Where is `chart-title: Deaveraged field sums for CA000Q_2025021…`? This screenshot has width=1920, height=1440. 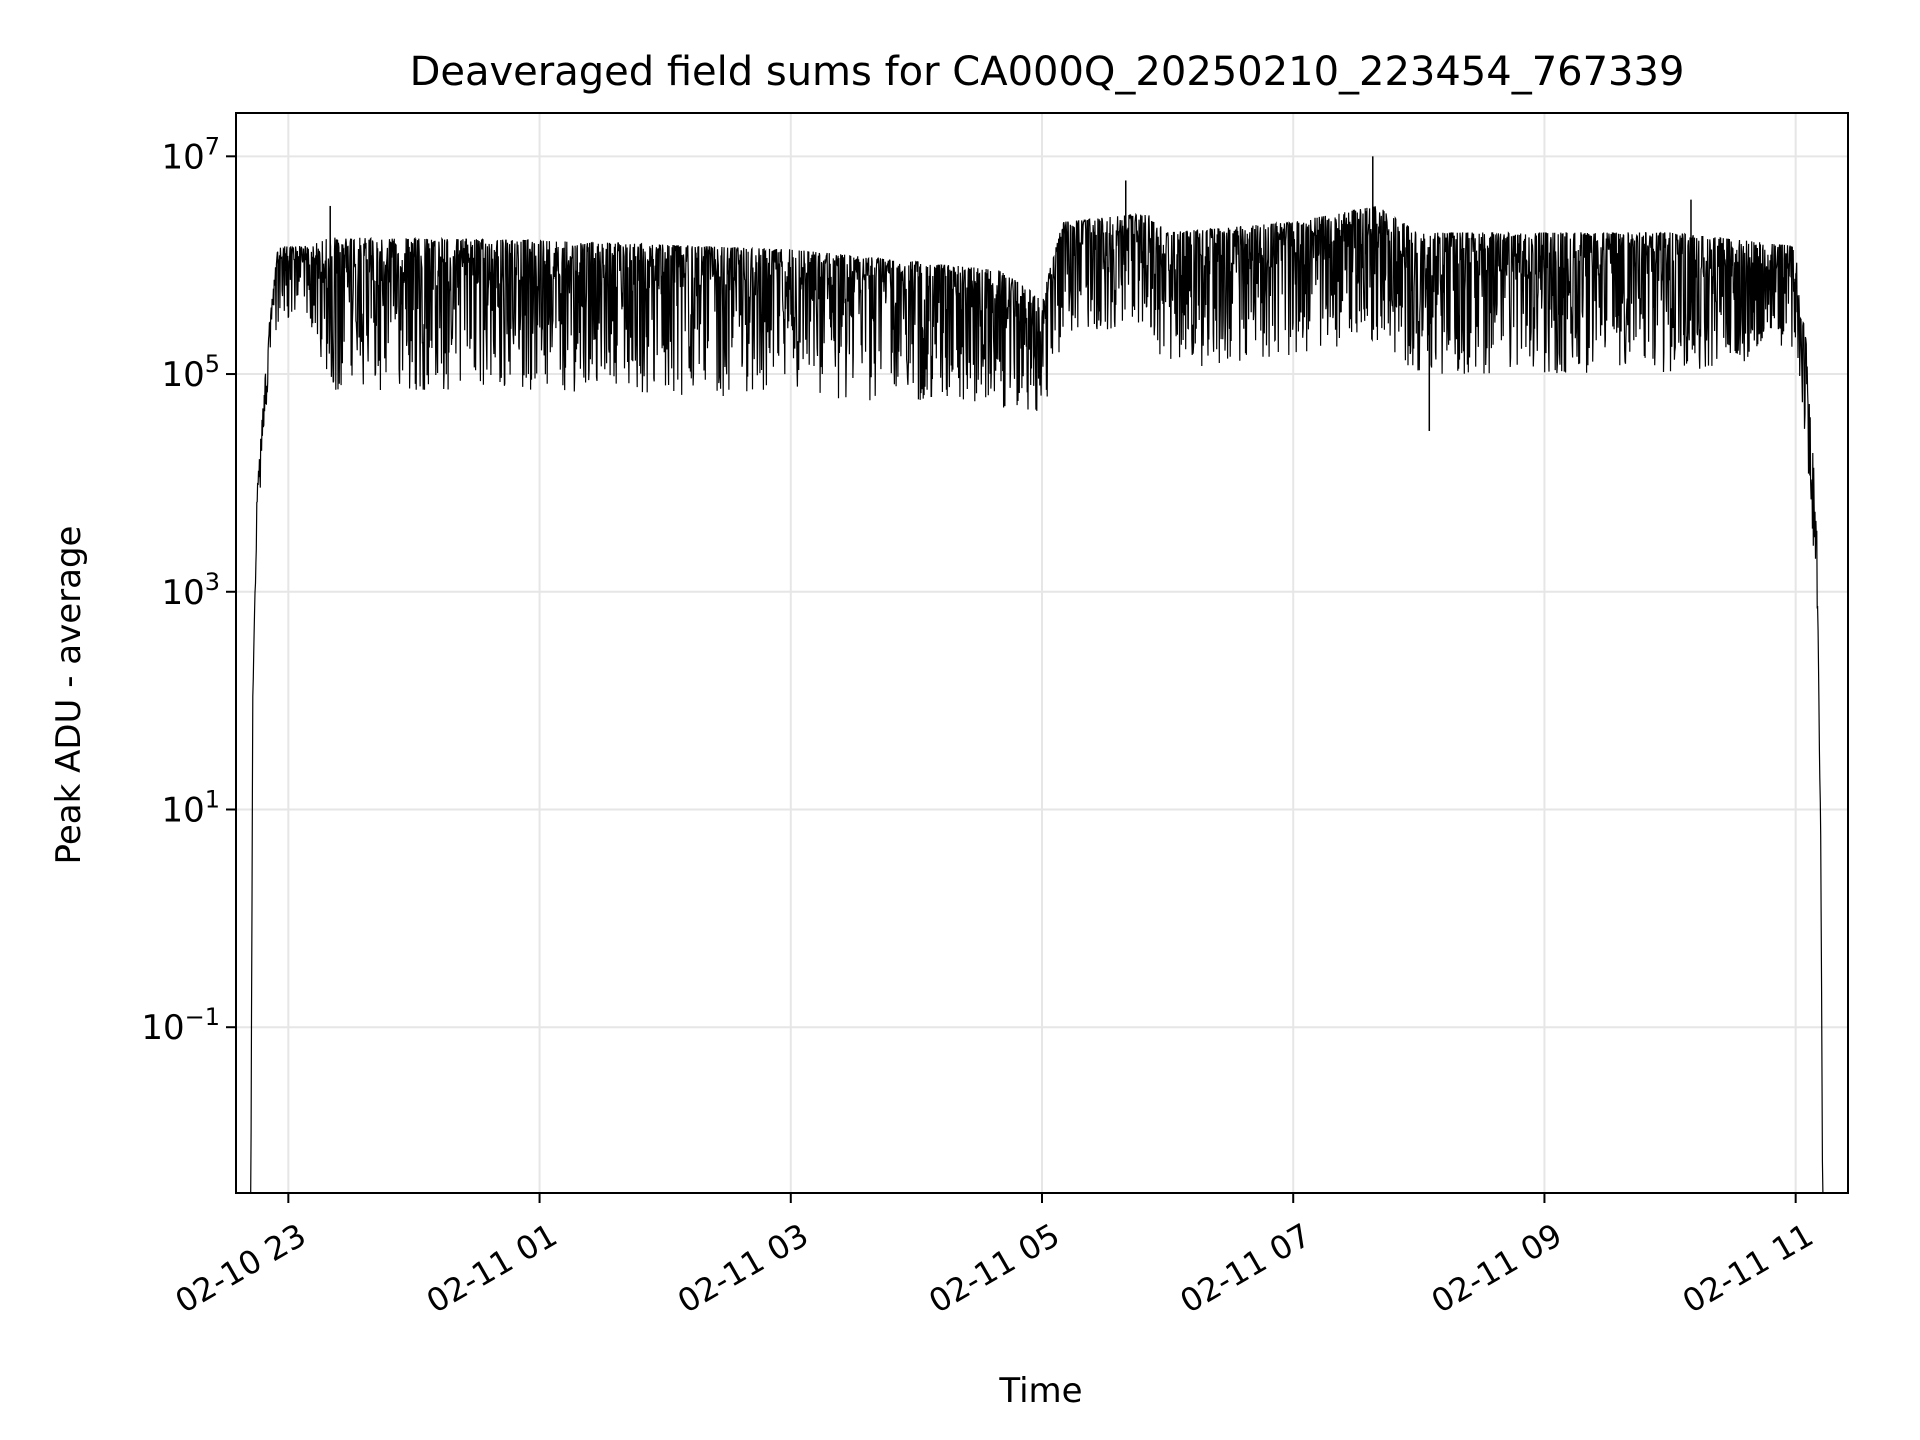
chart-title: Deaveraged field sums for CA000Q_2025021… is located at coordinates (1047, 72).